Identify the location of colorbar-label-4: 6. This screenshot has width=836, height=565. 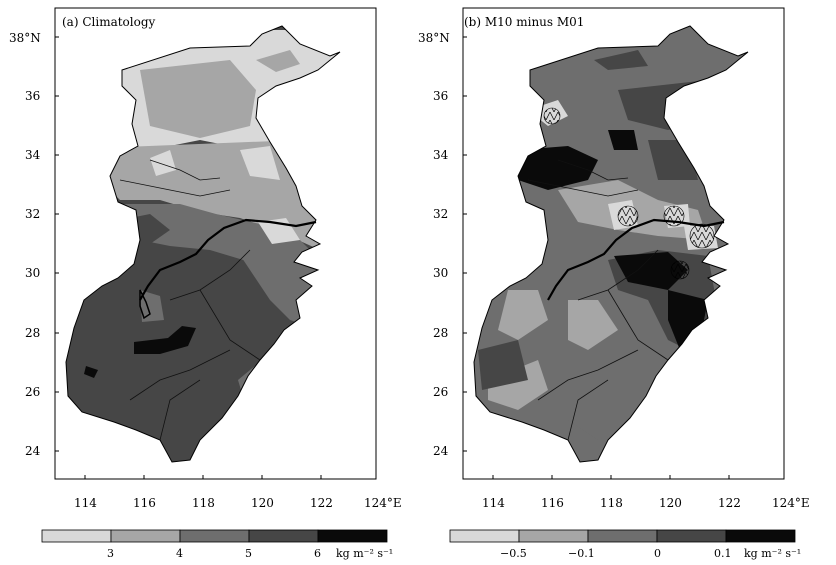
(317, 553).